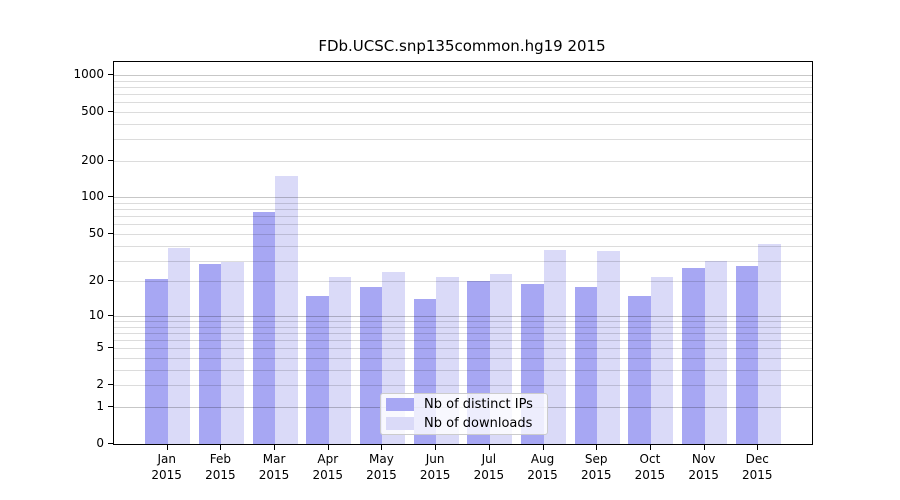 The width and height of the screenshot is (900, 500). Describe the element at coordinates (328, 467) in the screenshot. I see `x-tick-label-apr: Apr 2015` at that location.